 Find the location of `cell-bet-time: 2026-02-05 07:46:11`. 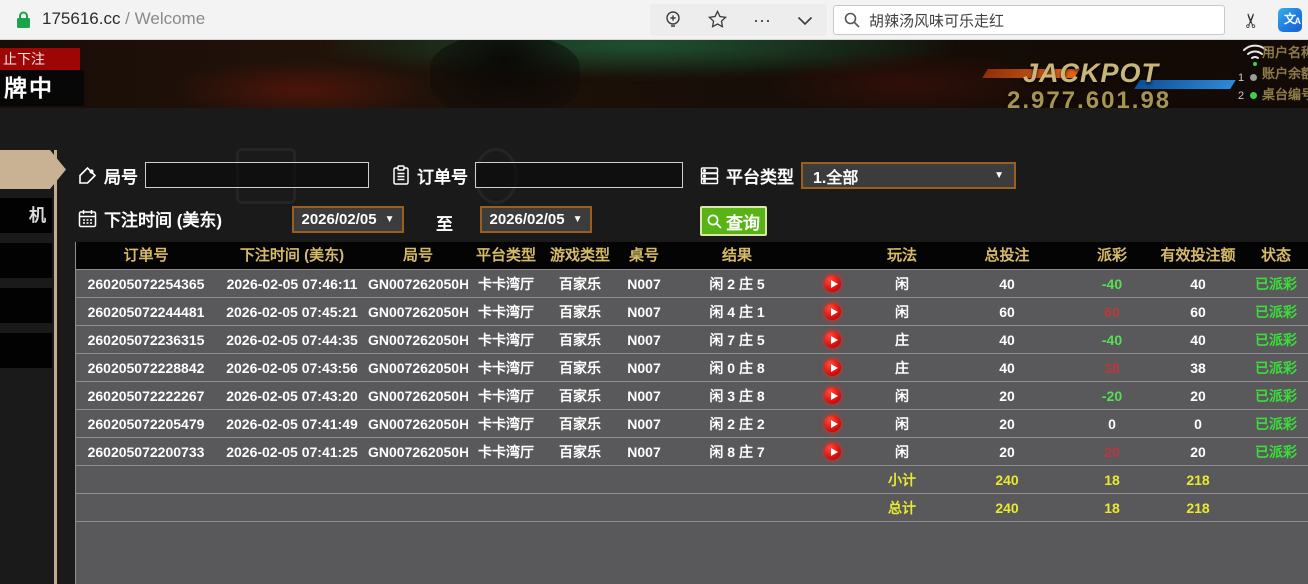

cell-bet-time: 2026-02-05 07:46:11 is located at coordinates (292, 284).